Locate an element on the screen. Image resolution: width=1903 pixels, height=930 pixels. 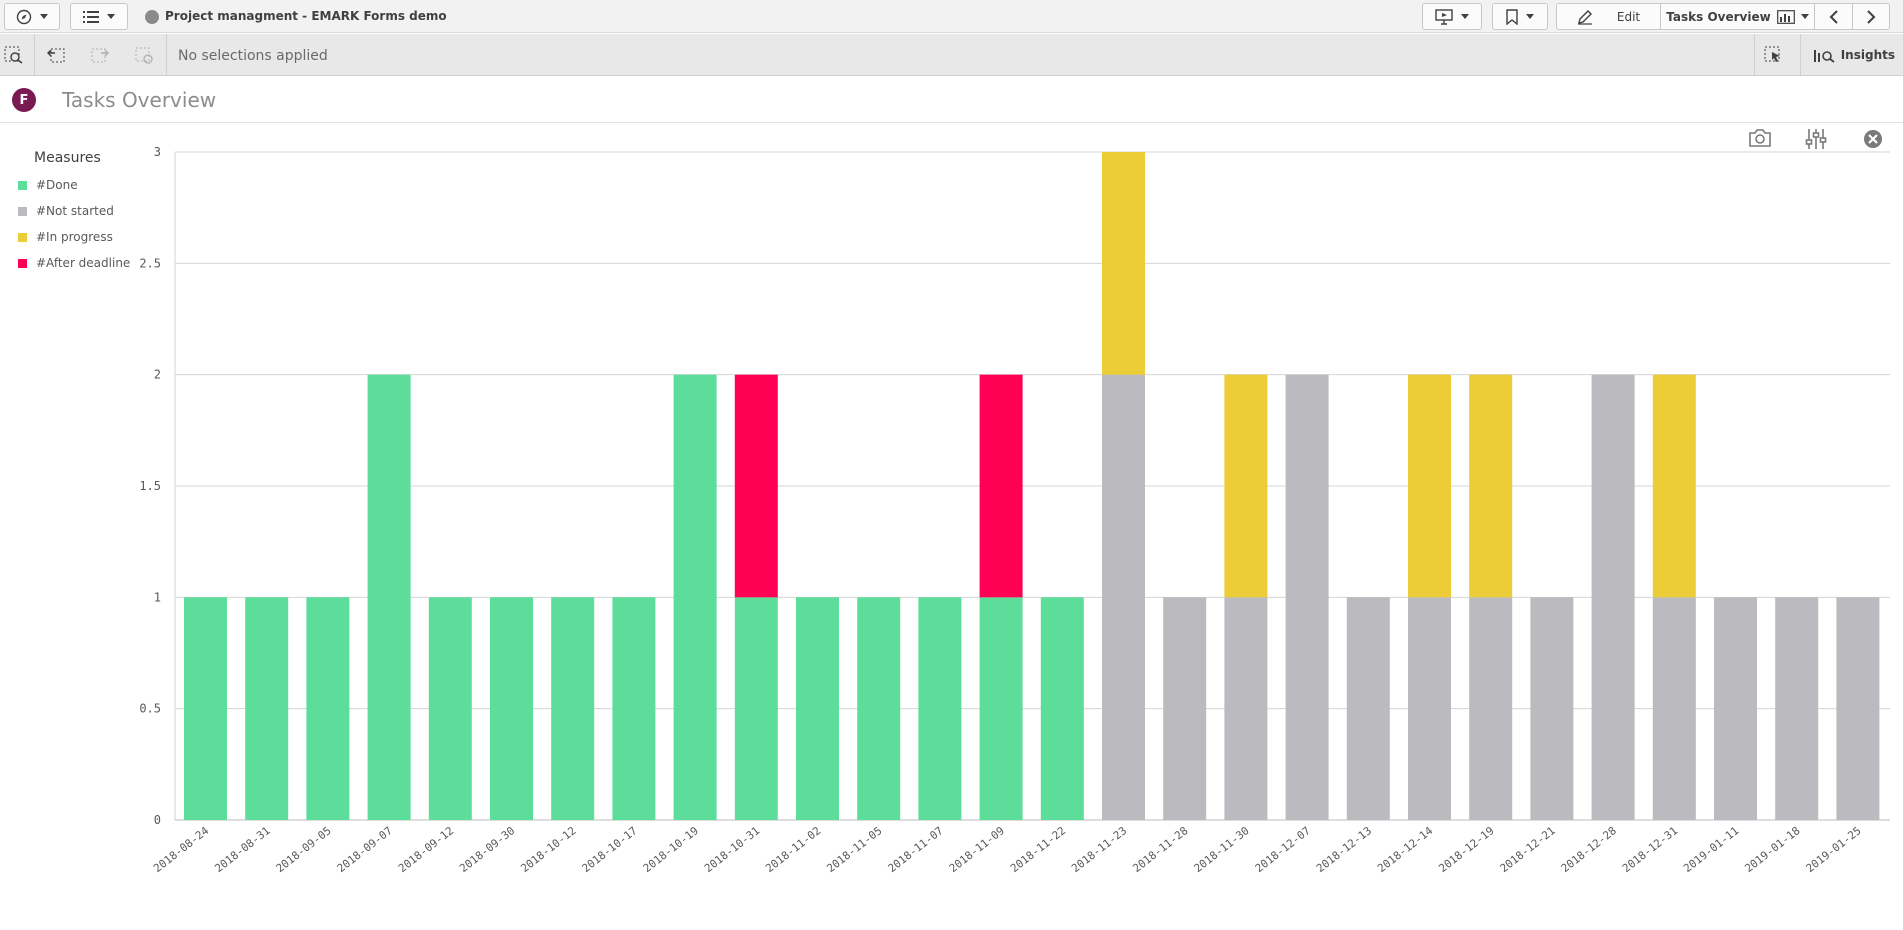
smart-search-button is located at coordinates (14, 55).